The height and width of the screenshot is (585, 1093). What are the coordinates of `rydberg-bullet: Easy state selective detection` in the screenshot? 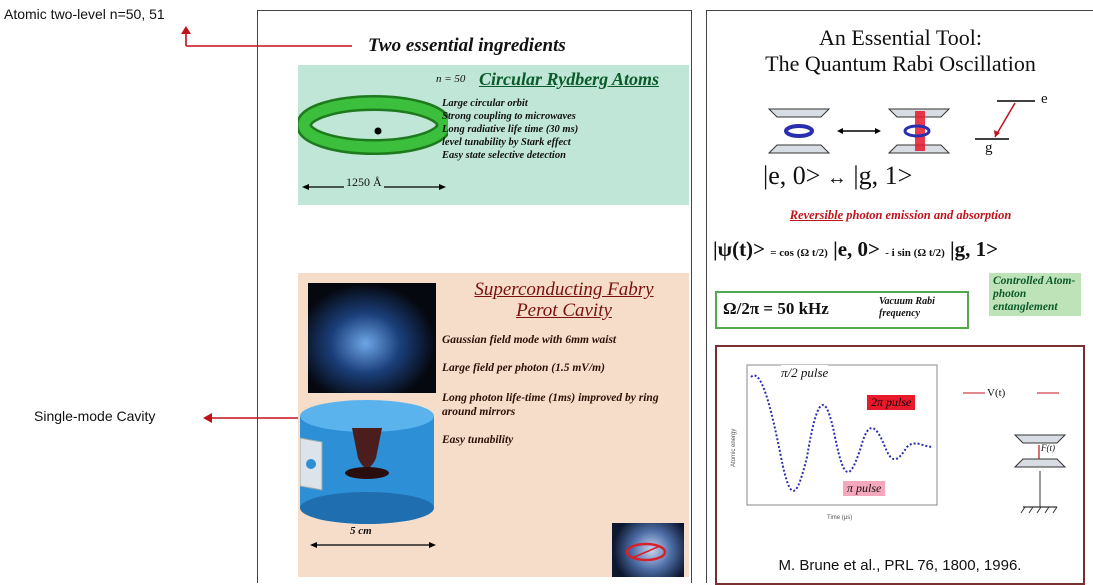 It's located at (504, 155).